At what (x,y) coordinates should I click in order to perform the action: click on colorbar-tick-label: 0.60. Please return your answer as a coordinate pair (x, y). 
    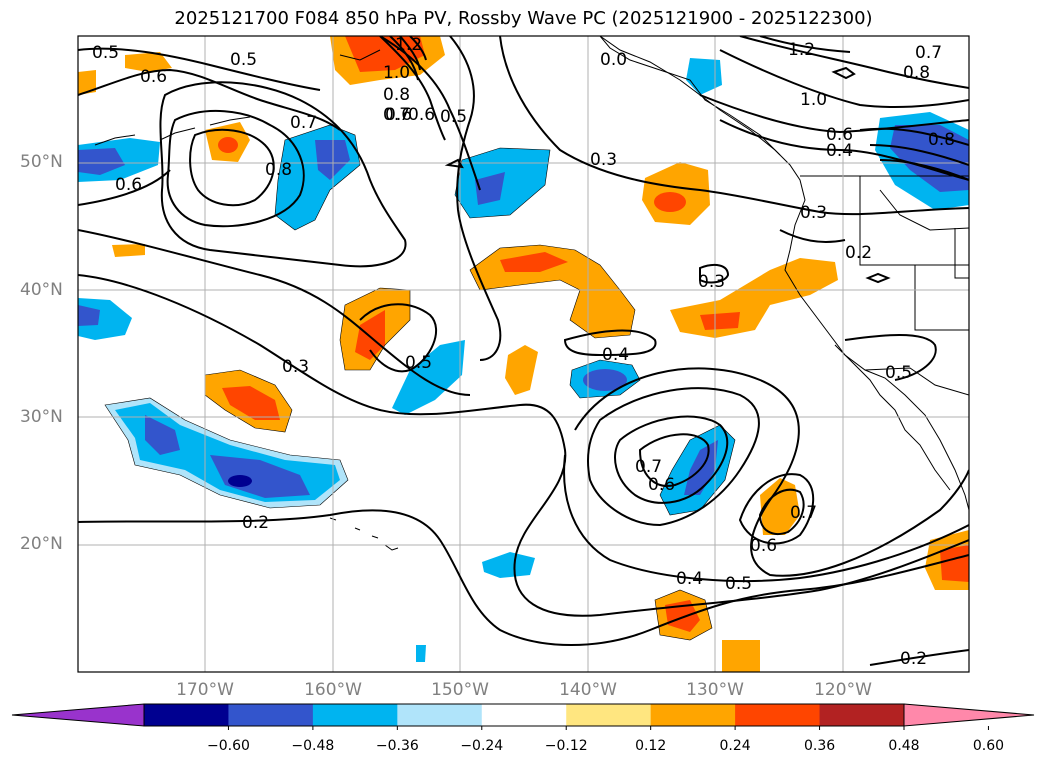
    Looking at the image, I should click on (988, 746).